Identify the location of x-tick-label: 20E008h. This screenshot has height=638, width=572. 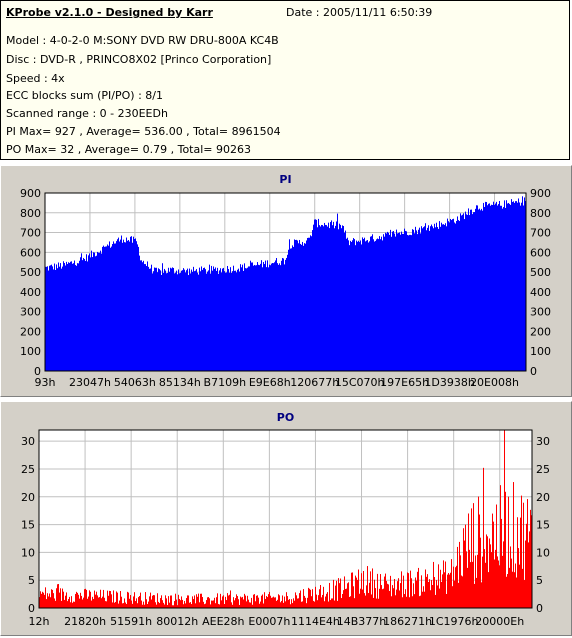
(494, 382).